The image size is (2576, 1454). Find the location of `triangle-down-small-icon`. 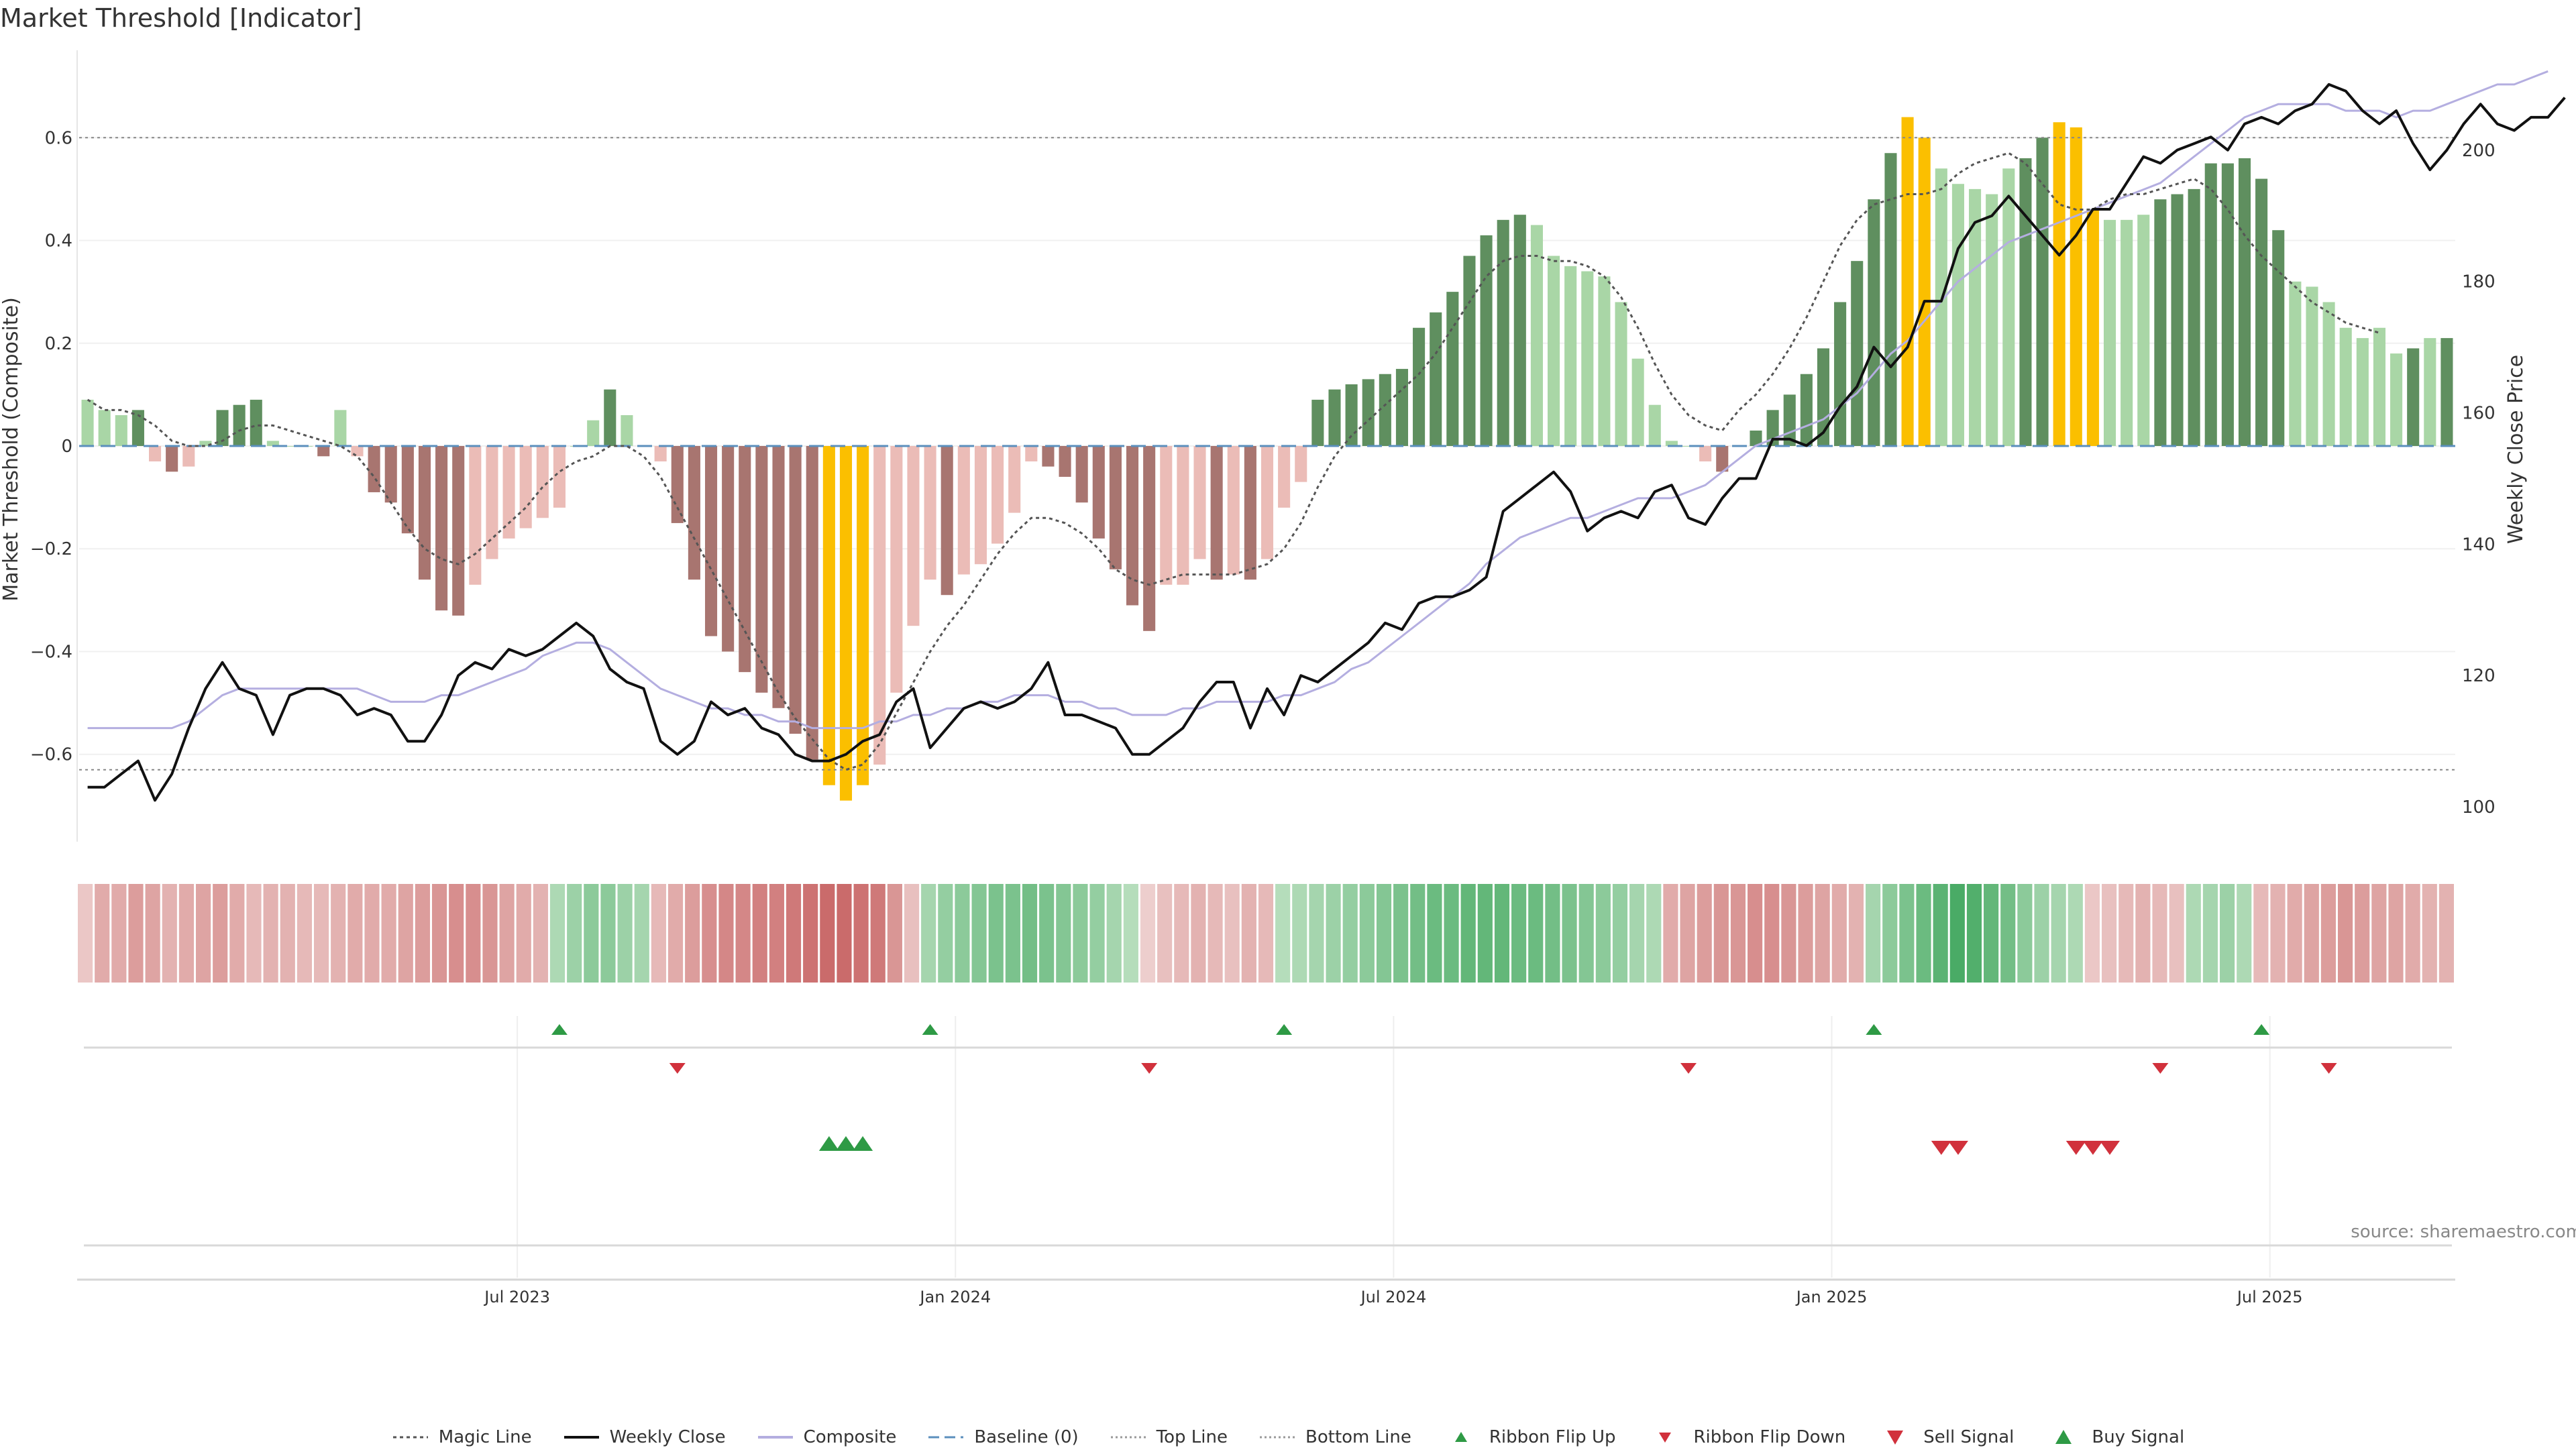

triangle-down-small-icon is located at coordinates (1665, 1438).